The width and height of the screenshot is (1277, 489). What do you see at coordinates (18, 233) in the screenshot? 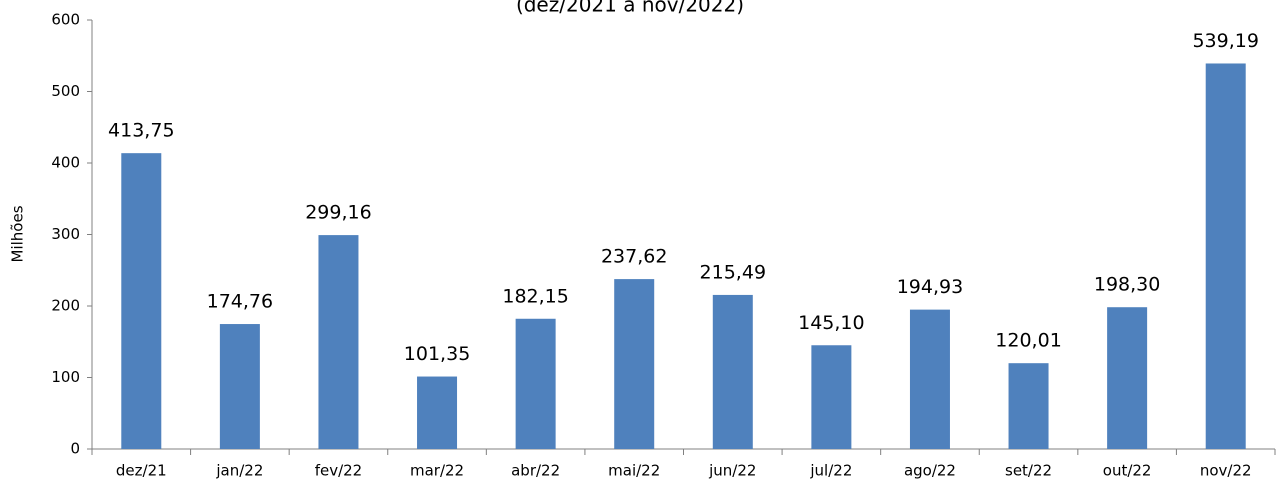
I see `y-axis-label: Milhões` at bounding box center [18, 233].